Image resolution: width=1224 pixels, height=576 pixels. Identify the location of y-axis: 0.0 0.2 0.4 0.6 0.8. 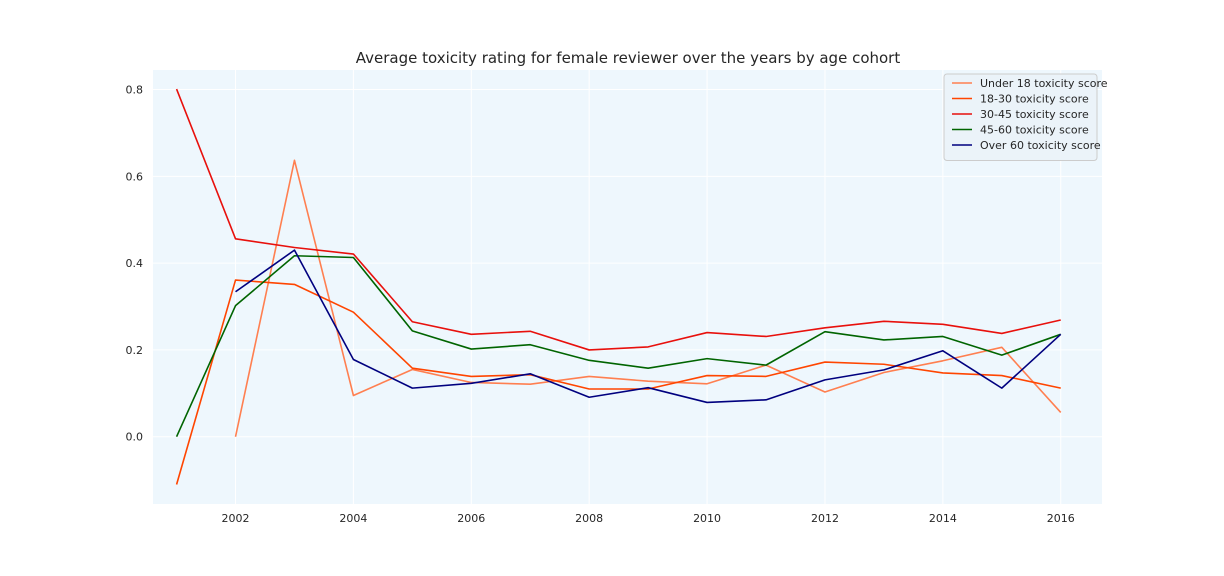
(135, 264).